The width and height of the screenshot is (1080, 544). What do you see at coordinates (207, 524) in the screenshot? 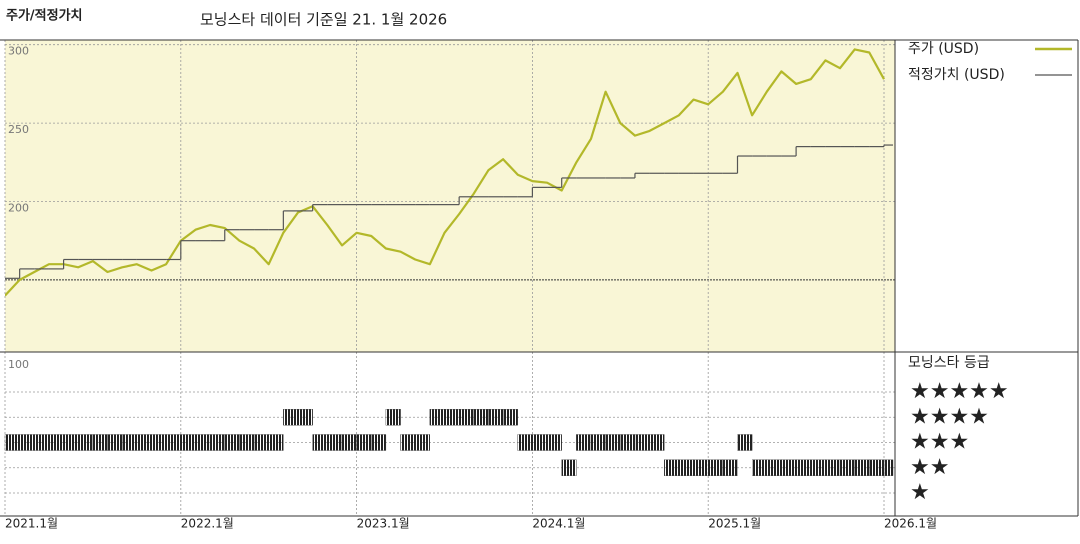
I see `x-tick-label: 2022.1월` at bounding box center [207, 524].